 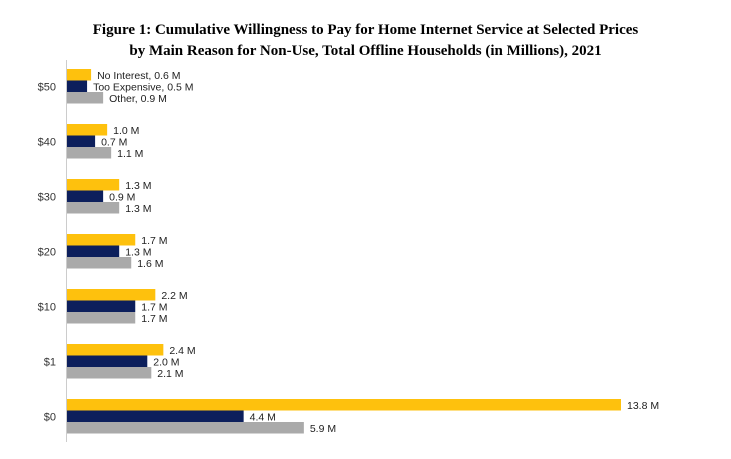 What do you see at coordinates (138, 209) in the screenshot?
I see `data-label-other-30: 1.3 M` at bounding box center [138, 209].